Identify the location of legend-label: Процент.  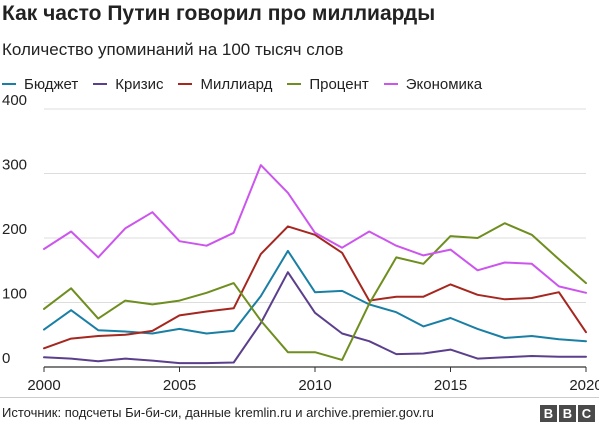
(339, 84).